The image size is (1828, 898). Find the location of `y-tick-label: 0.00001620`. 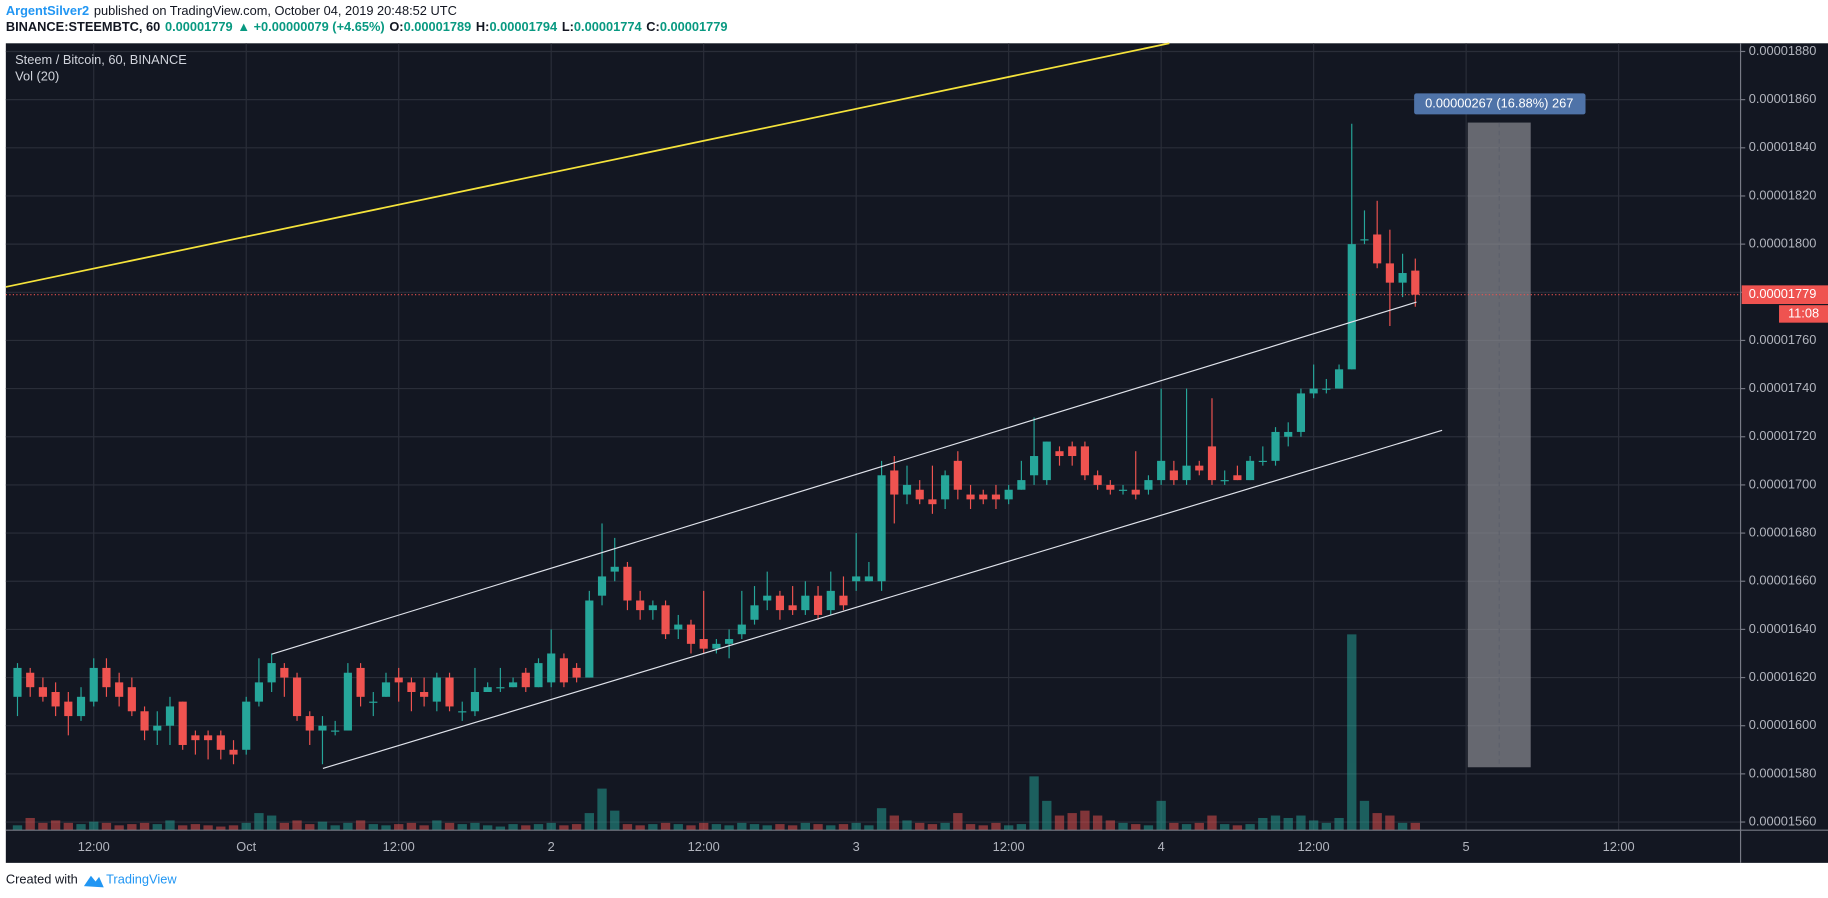

y-tick-label: 0.00001620 is located at coordinates (1783, 676).